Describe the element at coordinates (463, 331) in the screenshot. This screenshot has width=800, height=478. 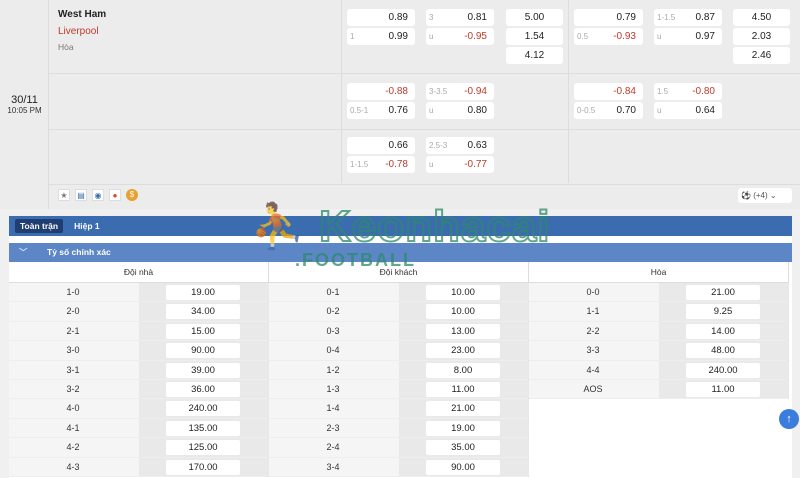
I see `odds-button: 13.00` at that location.